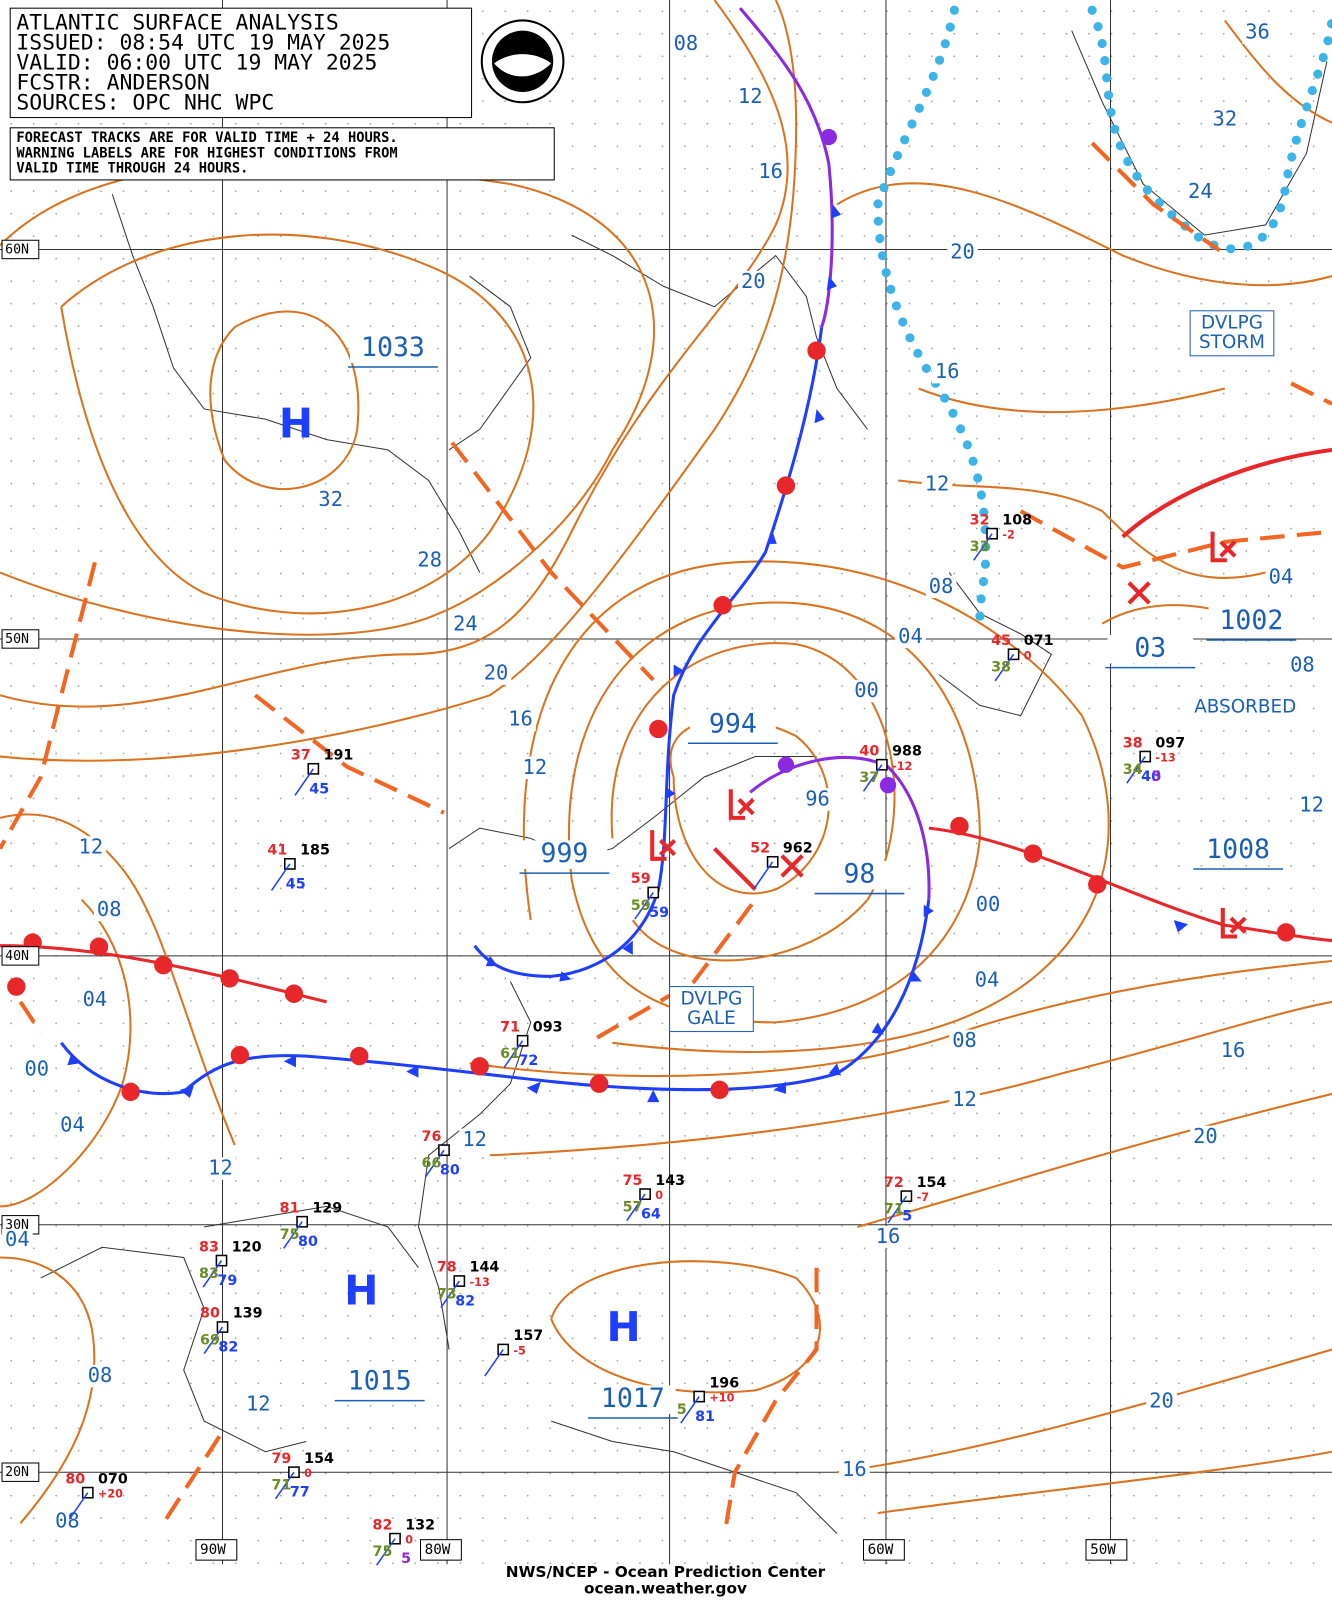  What do you see at coordinates (641, 906) in the screenshot?
I see `station-dewpoint: 59` at bounding box center [641, 906].